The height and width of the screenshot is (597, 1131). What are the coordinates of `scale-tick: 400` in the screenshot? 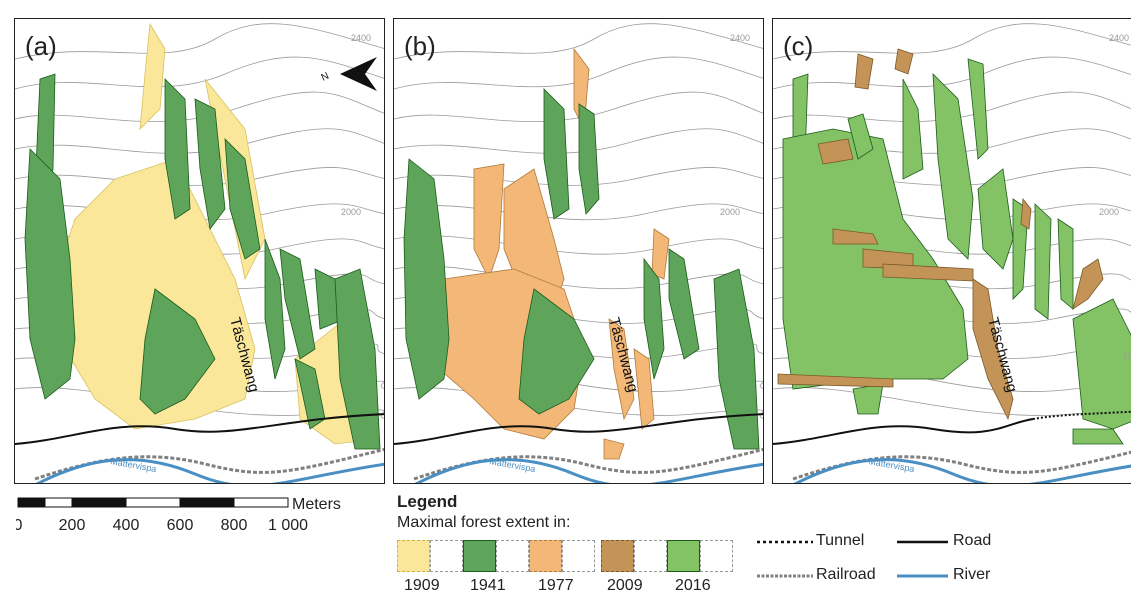 It's located at (126, 525).